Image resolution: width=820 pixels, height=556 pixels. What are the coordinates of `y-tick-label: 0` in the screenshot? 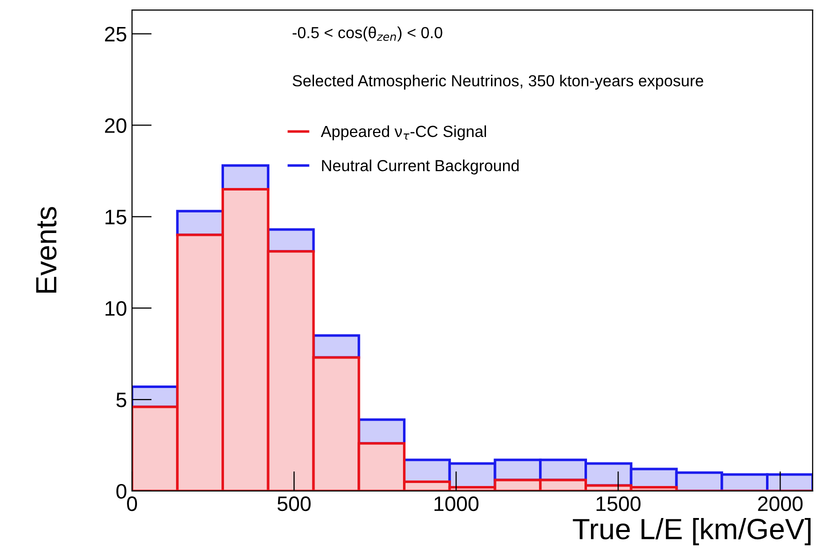 It's located at (121, 491).